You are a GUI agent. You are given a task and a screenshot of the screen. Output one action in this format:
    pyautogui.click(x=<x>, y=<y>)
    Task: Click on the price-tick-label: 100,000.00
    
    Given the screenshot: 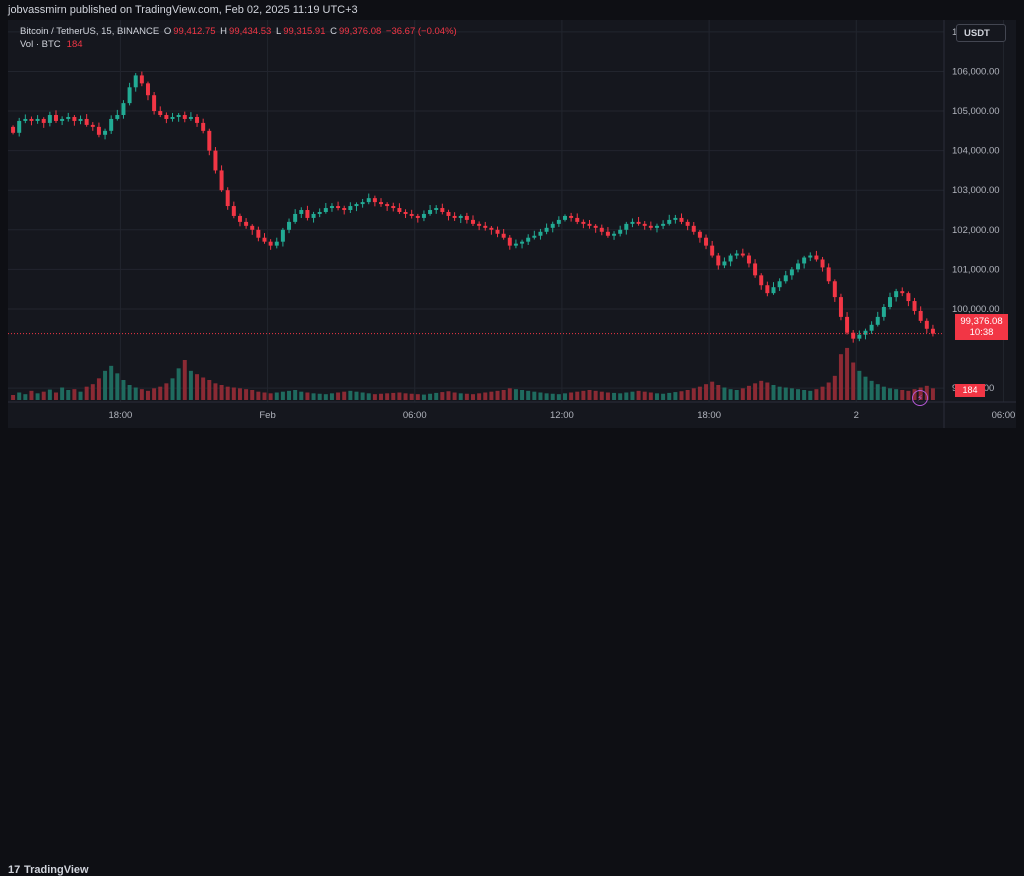 What is the action you would take?
    pyautogui.click(x=976, y=309)
    